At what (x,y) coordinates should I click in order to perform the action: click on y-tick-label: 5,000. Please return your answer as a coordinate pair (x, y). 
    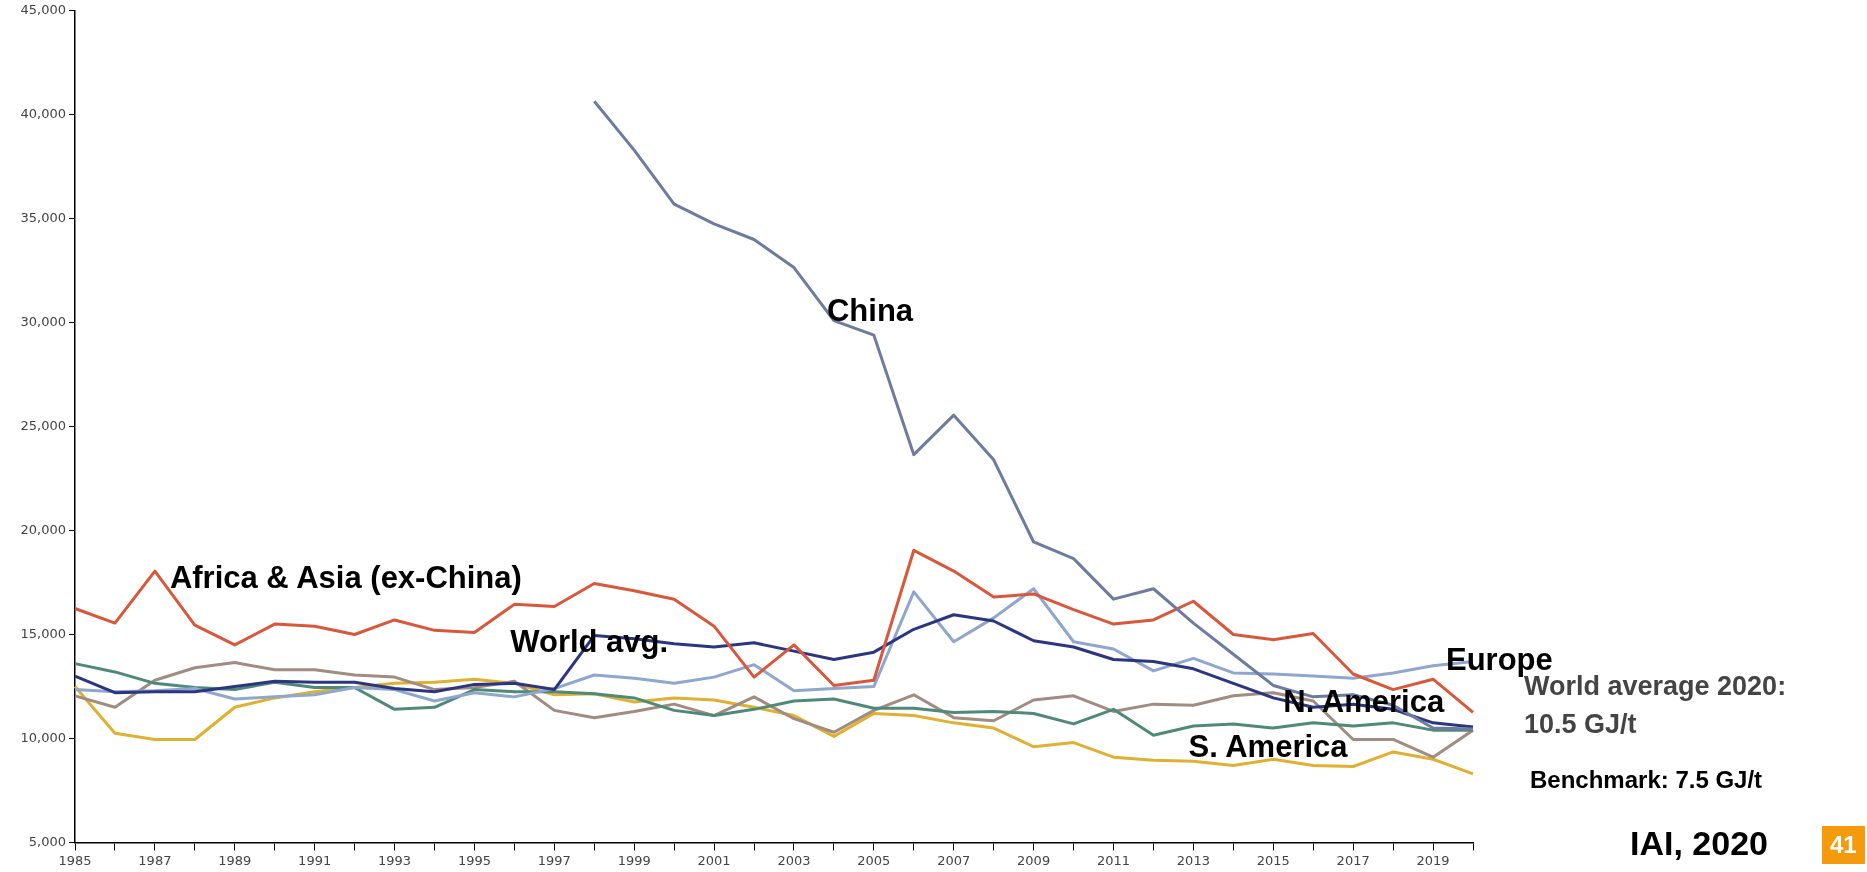
    Looking at the image, I should click on (47, 841).